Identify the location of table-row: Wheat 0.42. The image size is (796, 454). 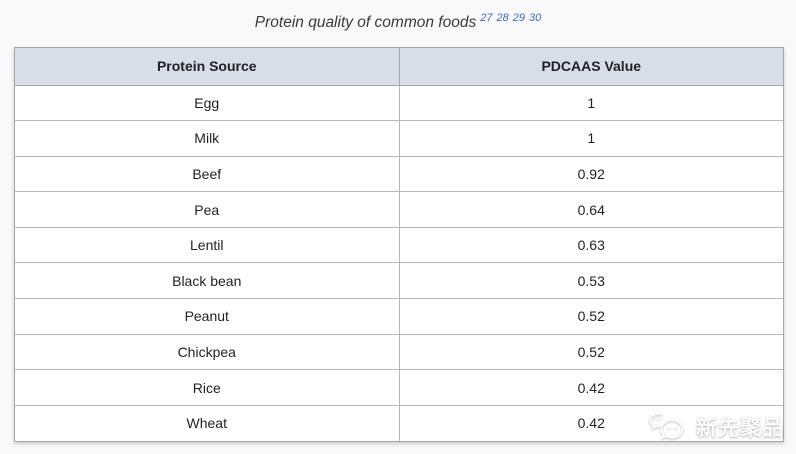
(399, 422).